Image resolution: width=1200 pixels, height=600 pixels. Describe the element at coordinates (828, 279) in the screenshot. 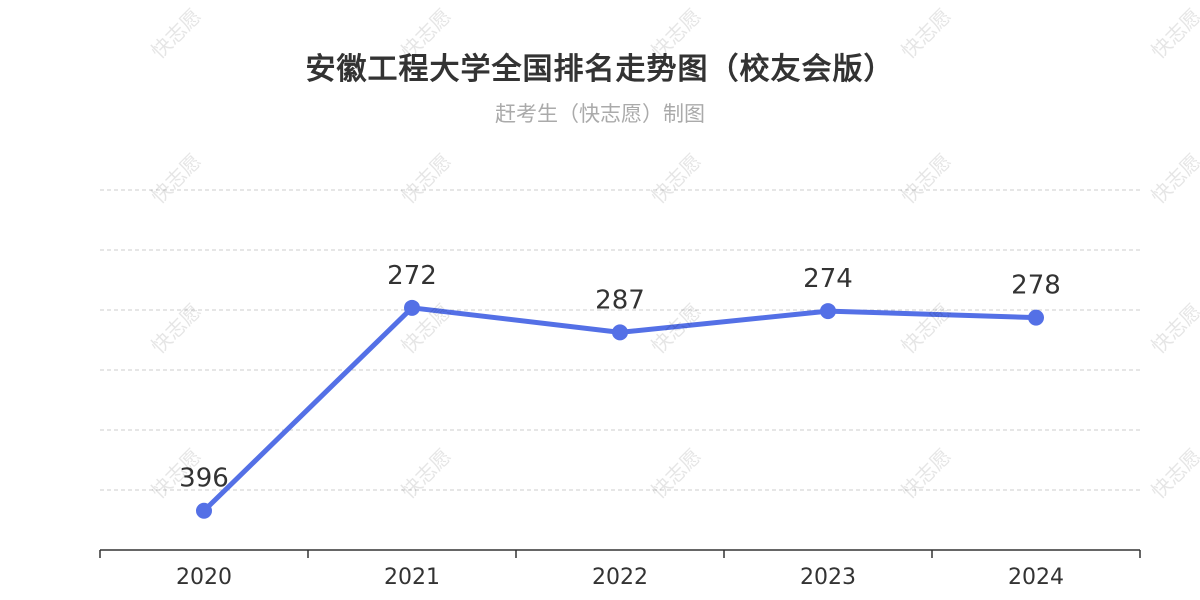

I see `data-label-2023: 274` at that location.